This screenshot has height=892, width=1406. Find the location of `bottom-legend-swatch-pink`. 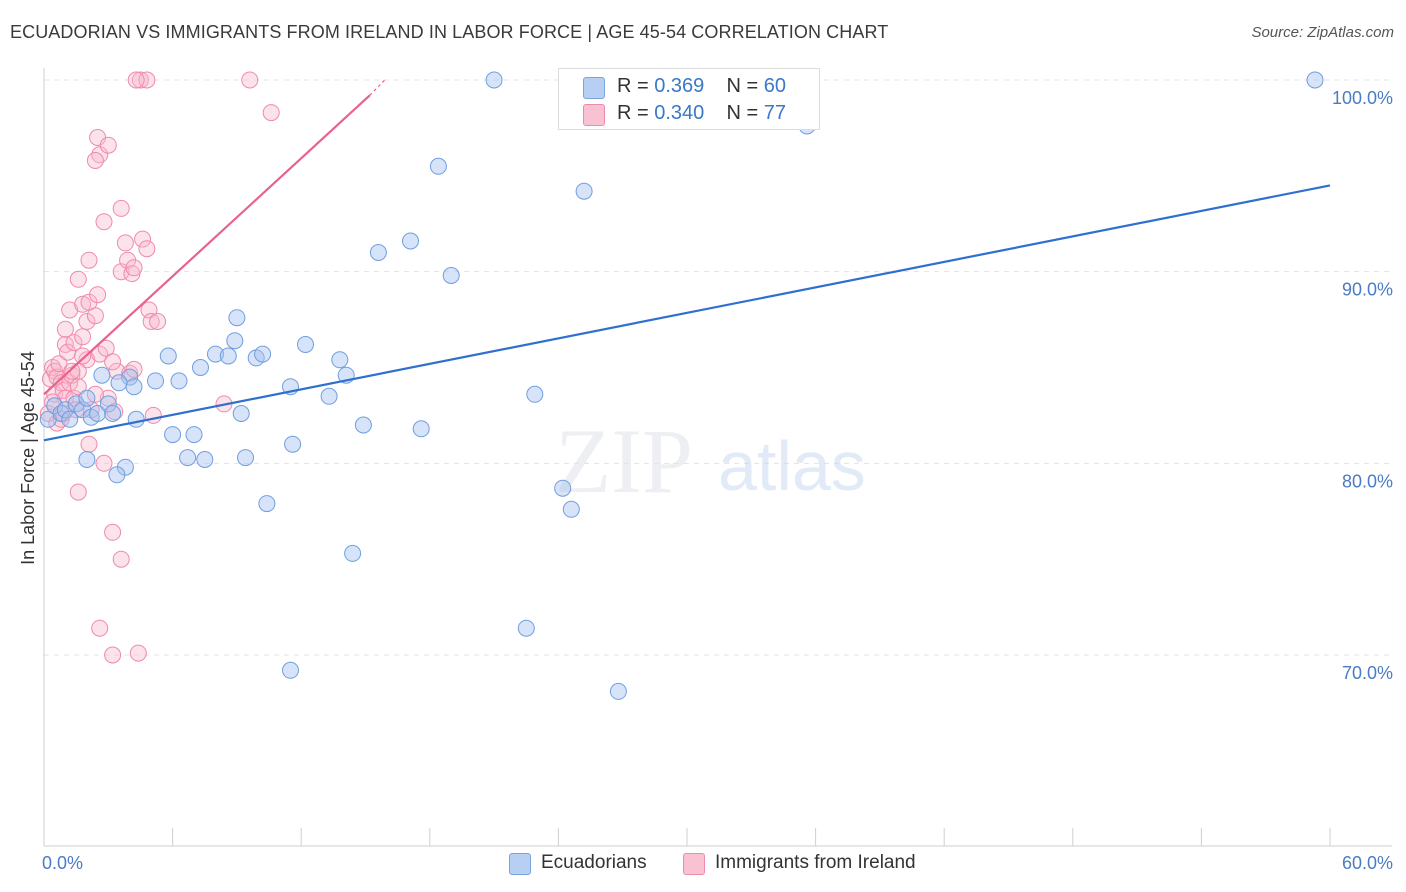

bottom-legend-swatch-pink is located at coordinates (694, 864).